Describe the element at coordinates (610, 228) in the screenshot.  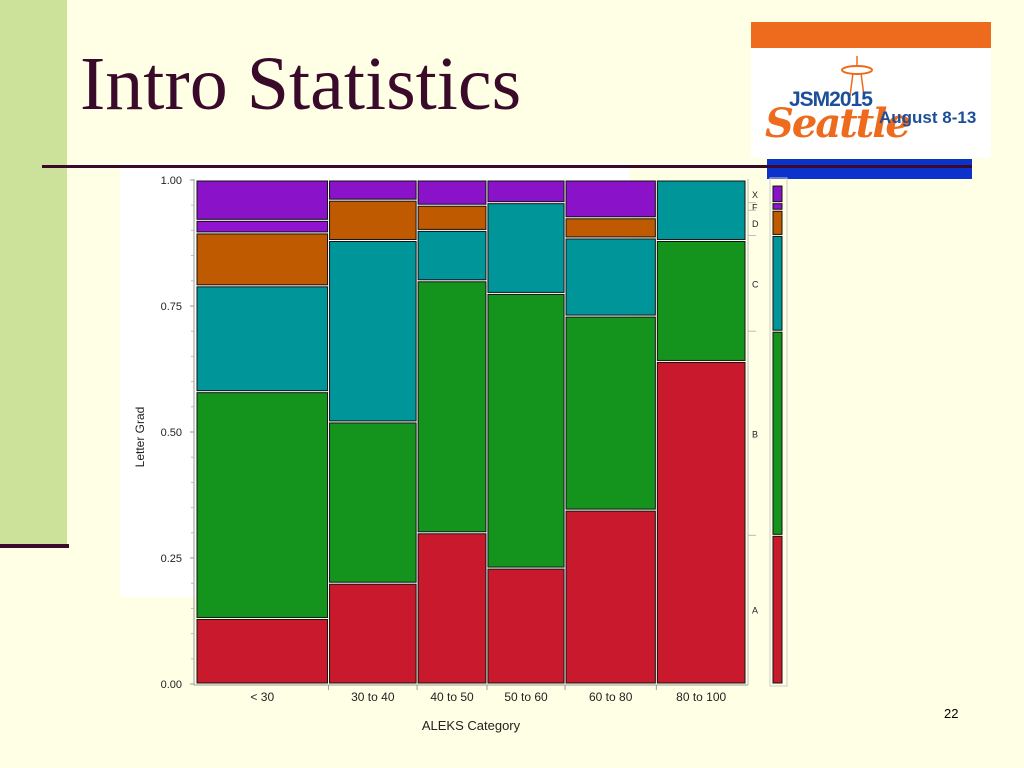
I see `mosaic-cell-60-to-80-d` at that location.